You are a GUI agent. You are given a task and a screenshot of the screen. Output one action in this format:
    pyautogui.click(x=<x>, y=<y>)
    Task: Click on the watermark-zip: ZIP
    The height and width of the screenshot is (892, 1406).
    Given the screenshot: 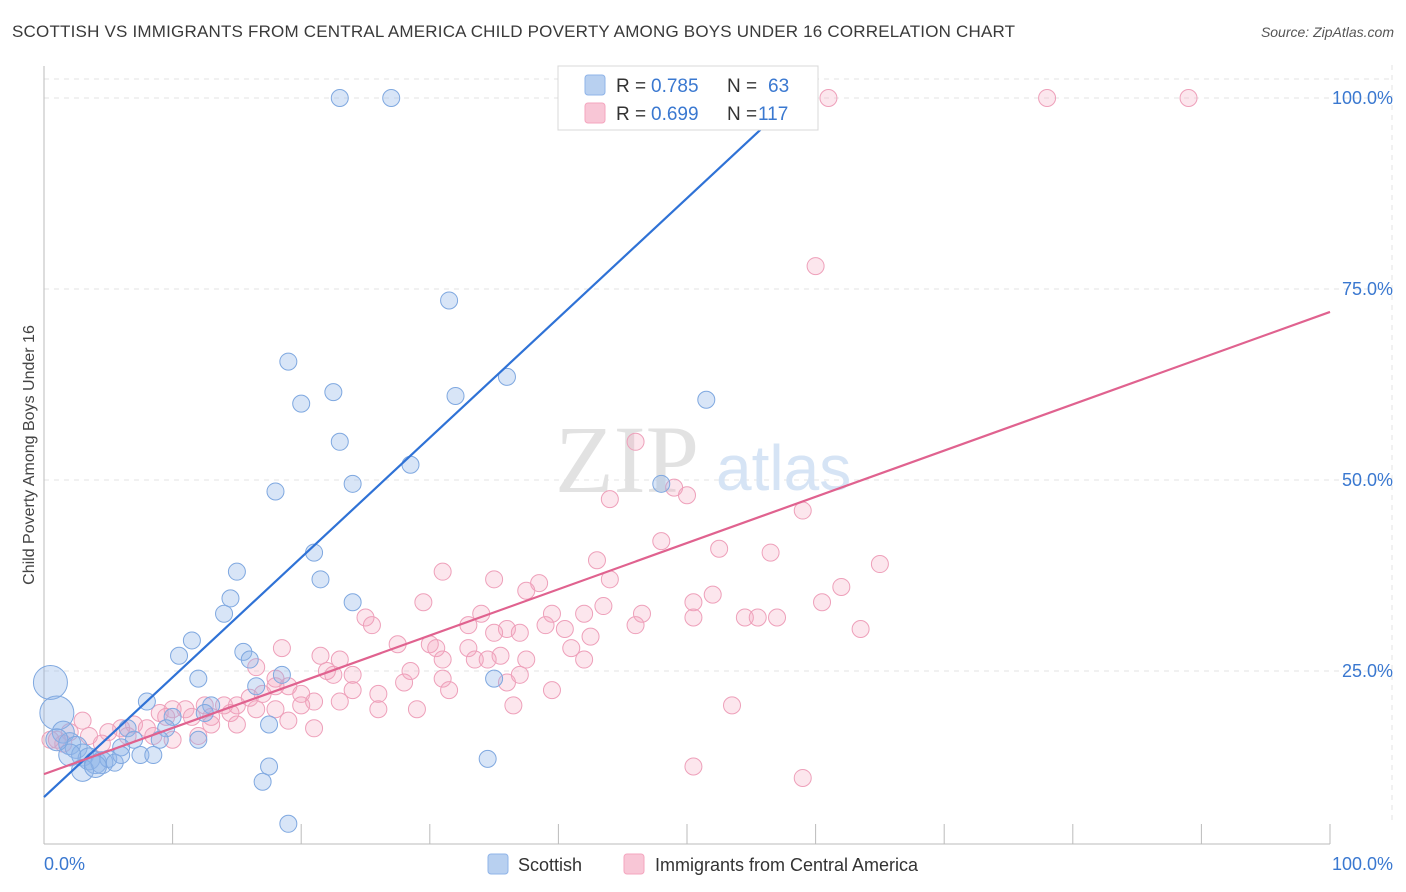 What is the action you would take?
    pyautogui.click(x=627, y=459)
    